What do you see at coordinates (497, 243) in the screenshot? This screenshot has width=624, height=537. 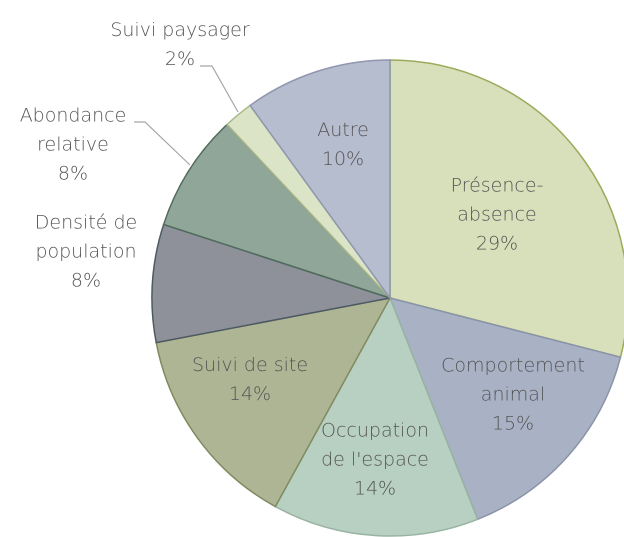 I see `percent-label: 29%` at bounding box center [497, 243].